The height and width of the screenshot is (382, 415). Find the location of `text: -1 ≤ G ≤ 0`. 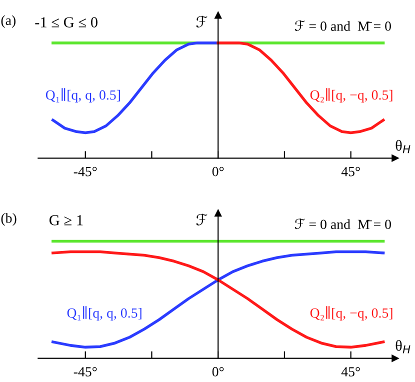

text: -1 ≤ G ≤ 0 is located at coordinates (66, 22).